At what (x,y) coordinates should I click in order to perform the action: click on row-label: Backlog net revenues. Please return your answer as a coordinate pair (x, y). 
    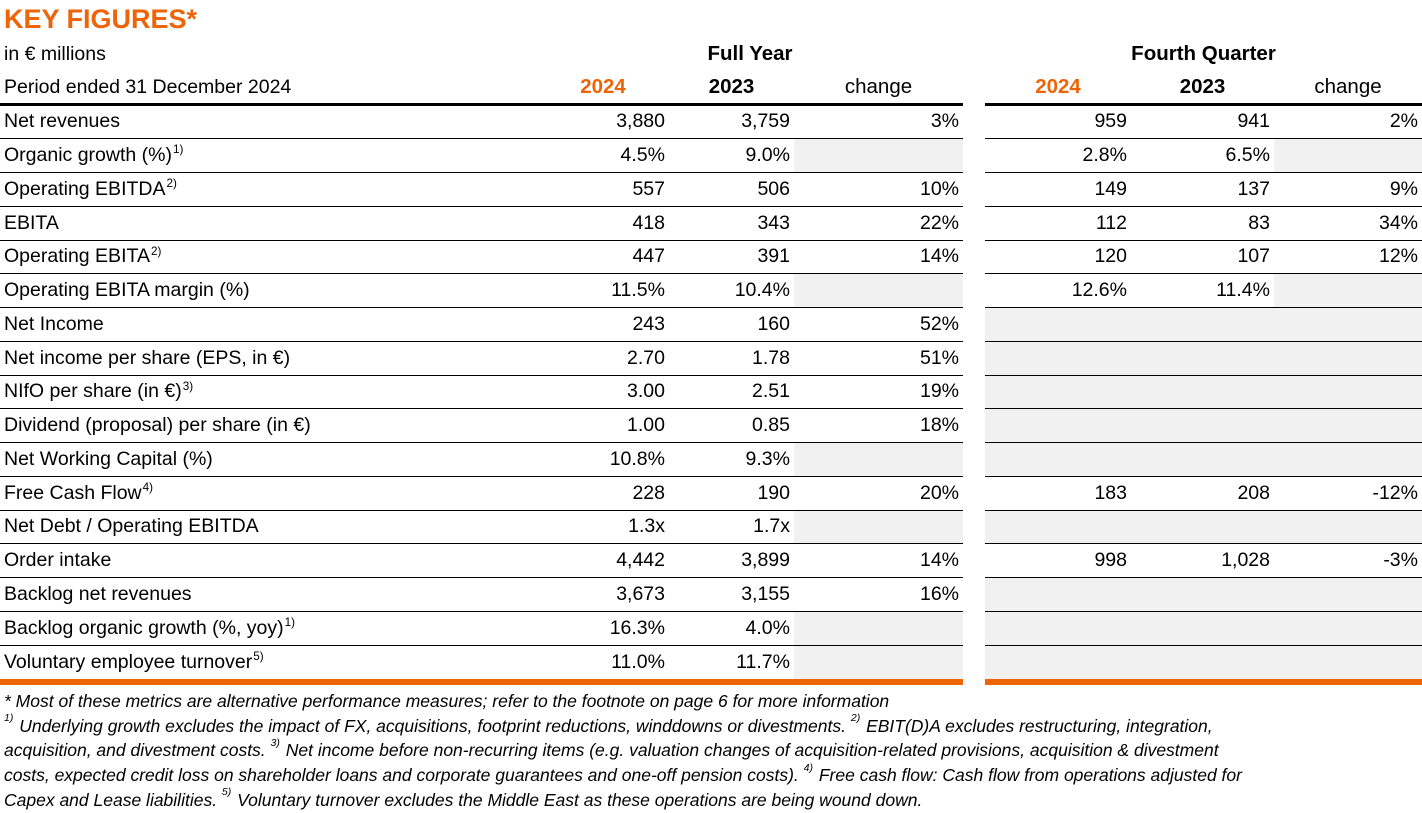
    Looking at the image, I should click on (268, 595).